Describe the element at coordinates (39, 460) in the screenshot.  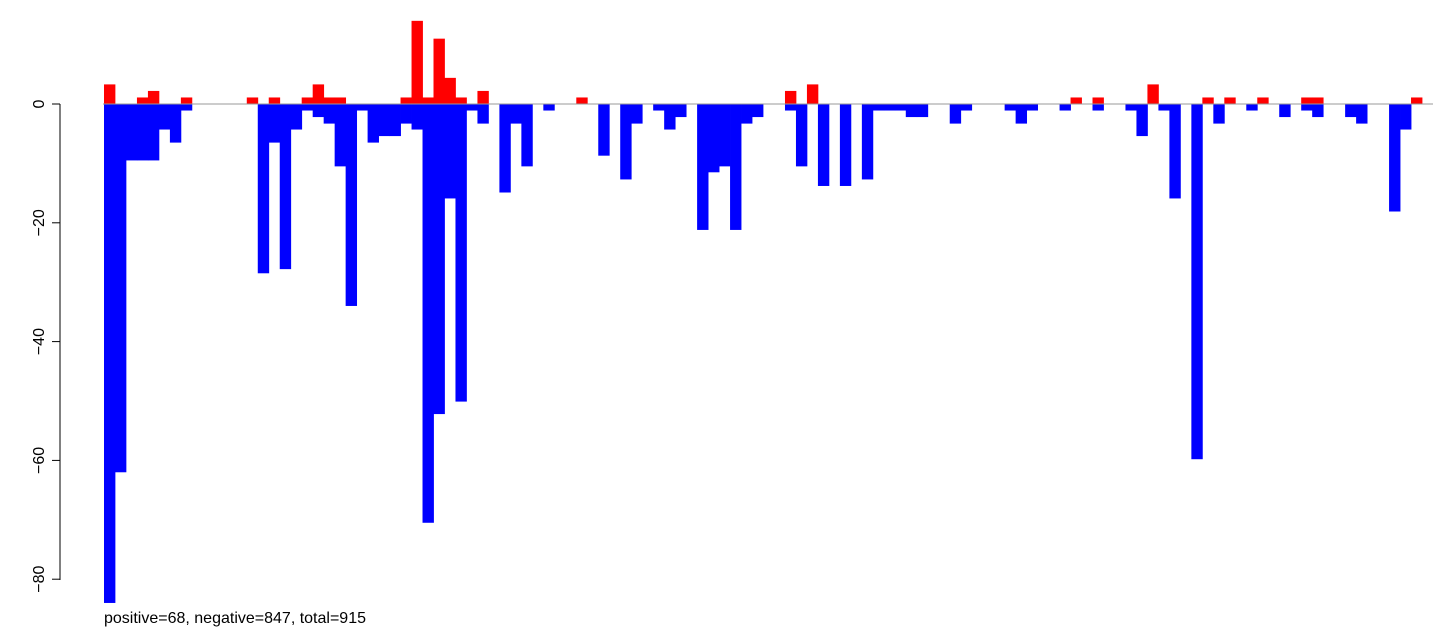
I see `y-tick-label: −60` at that location.